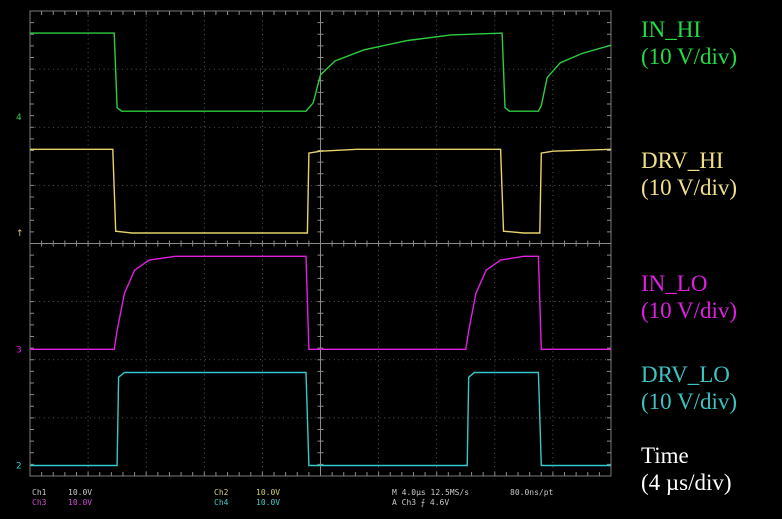 The image size is (782, 519). Describe the element at coordinates (674, 283) in the screenshot. I see `legend-in-lo-name: IN_LO` at that location.